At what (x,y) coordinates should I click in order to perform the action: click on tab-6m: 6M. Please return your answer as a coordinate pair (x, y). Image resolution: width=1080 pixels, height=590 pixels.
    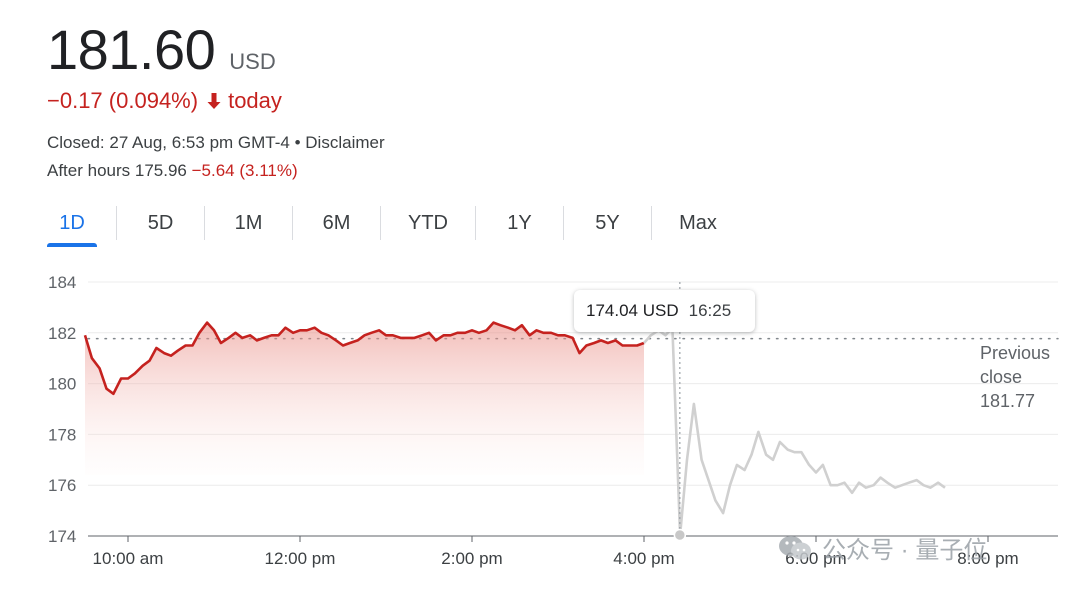
    Looking at the image, I should click on (336, 225).